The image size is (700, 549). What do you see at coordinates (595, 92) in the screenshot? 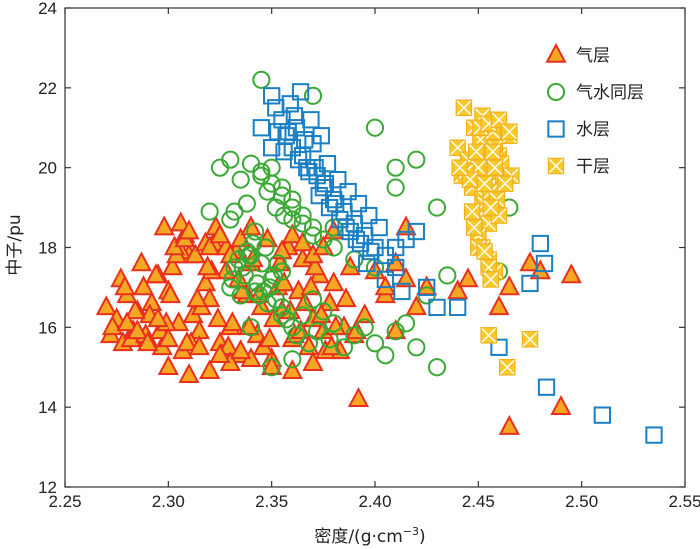
I see `legend-item: 气水同层` at bounding box center [595, 92].